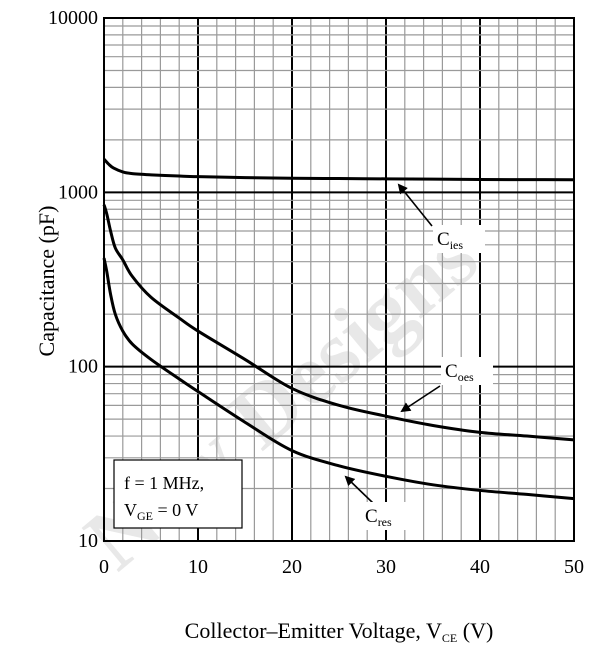  What do you see at coordinates (341, 567) in the screenshot?
I see `x-tick-labels: 0 10 20 30 40 50` at bounding box center [341, 567].